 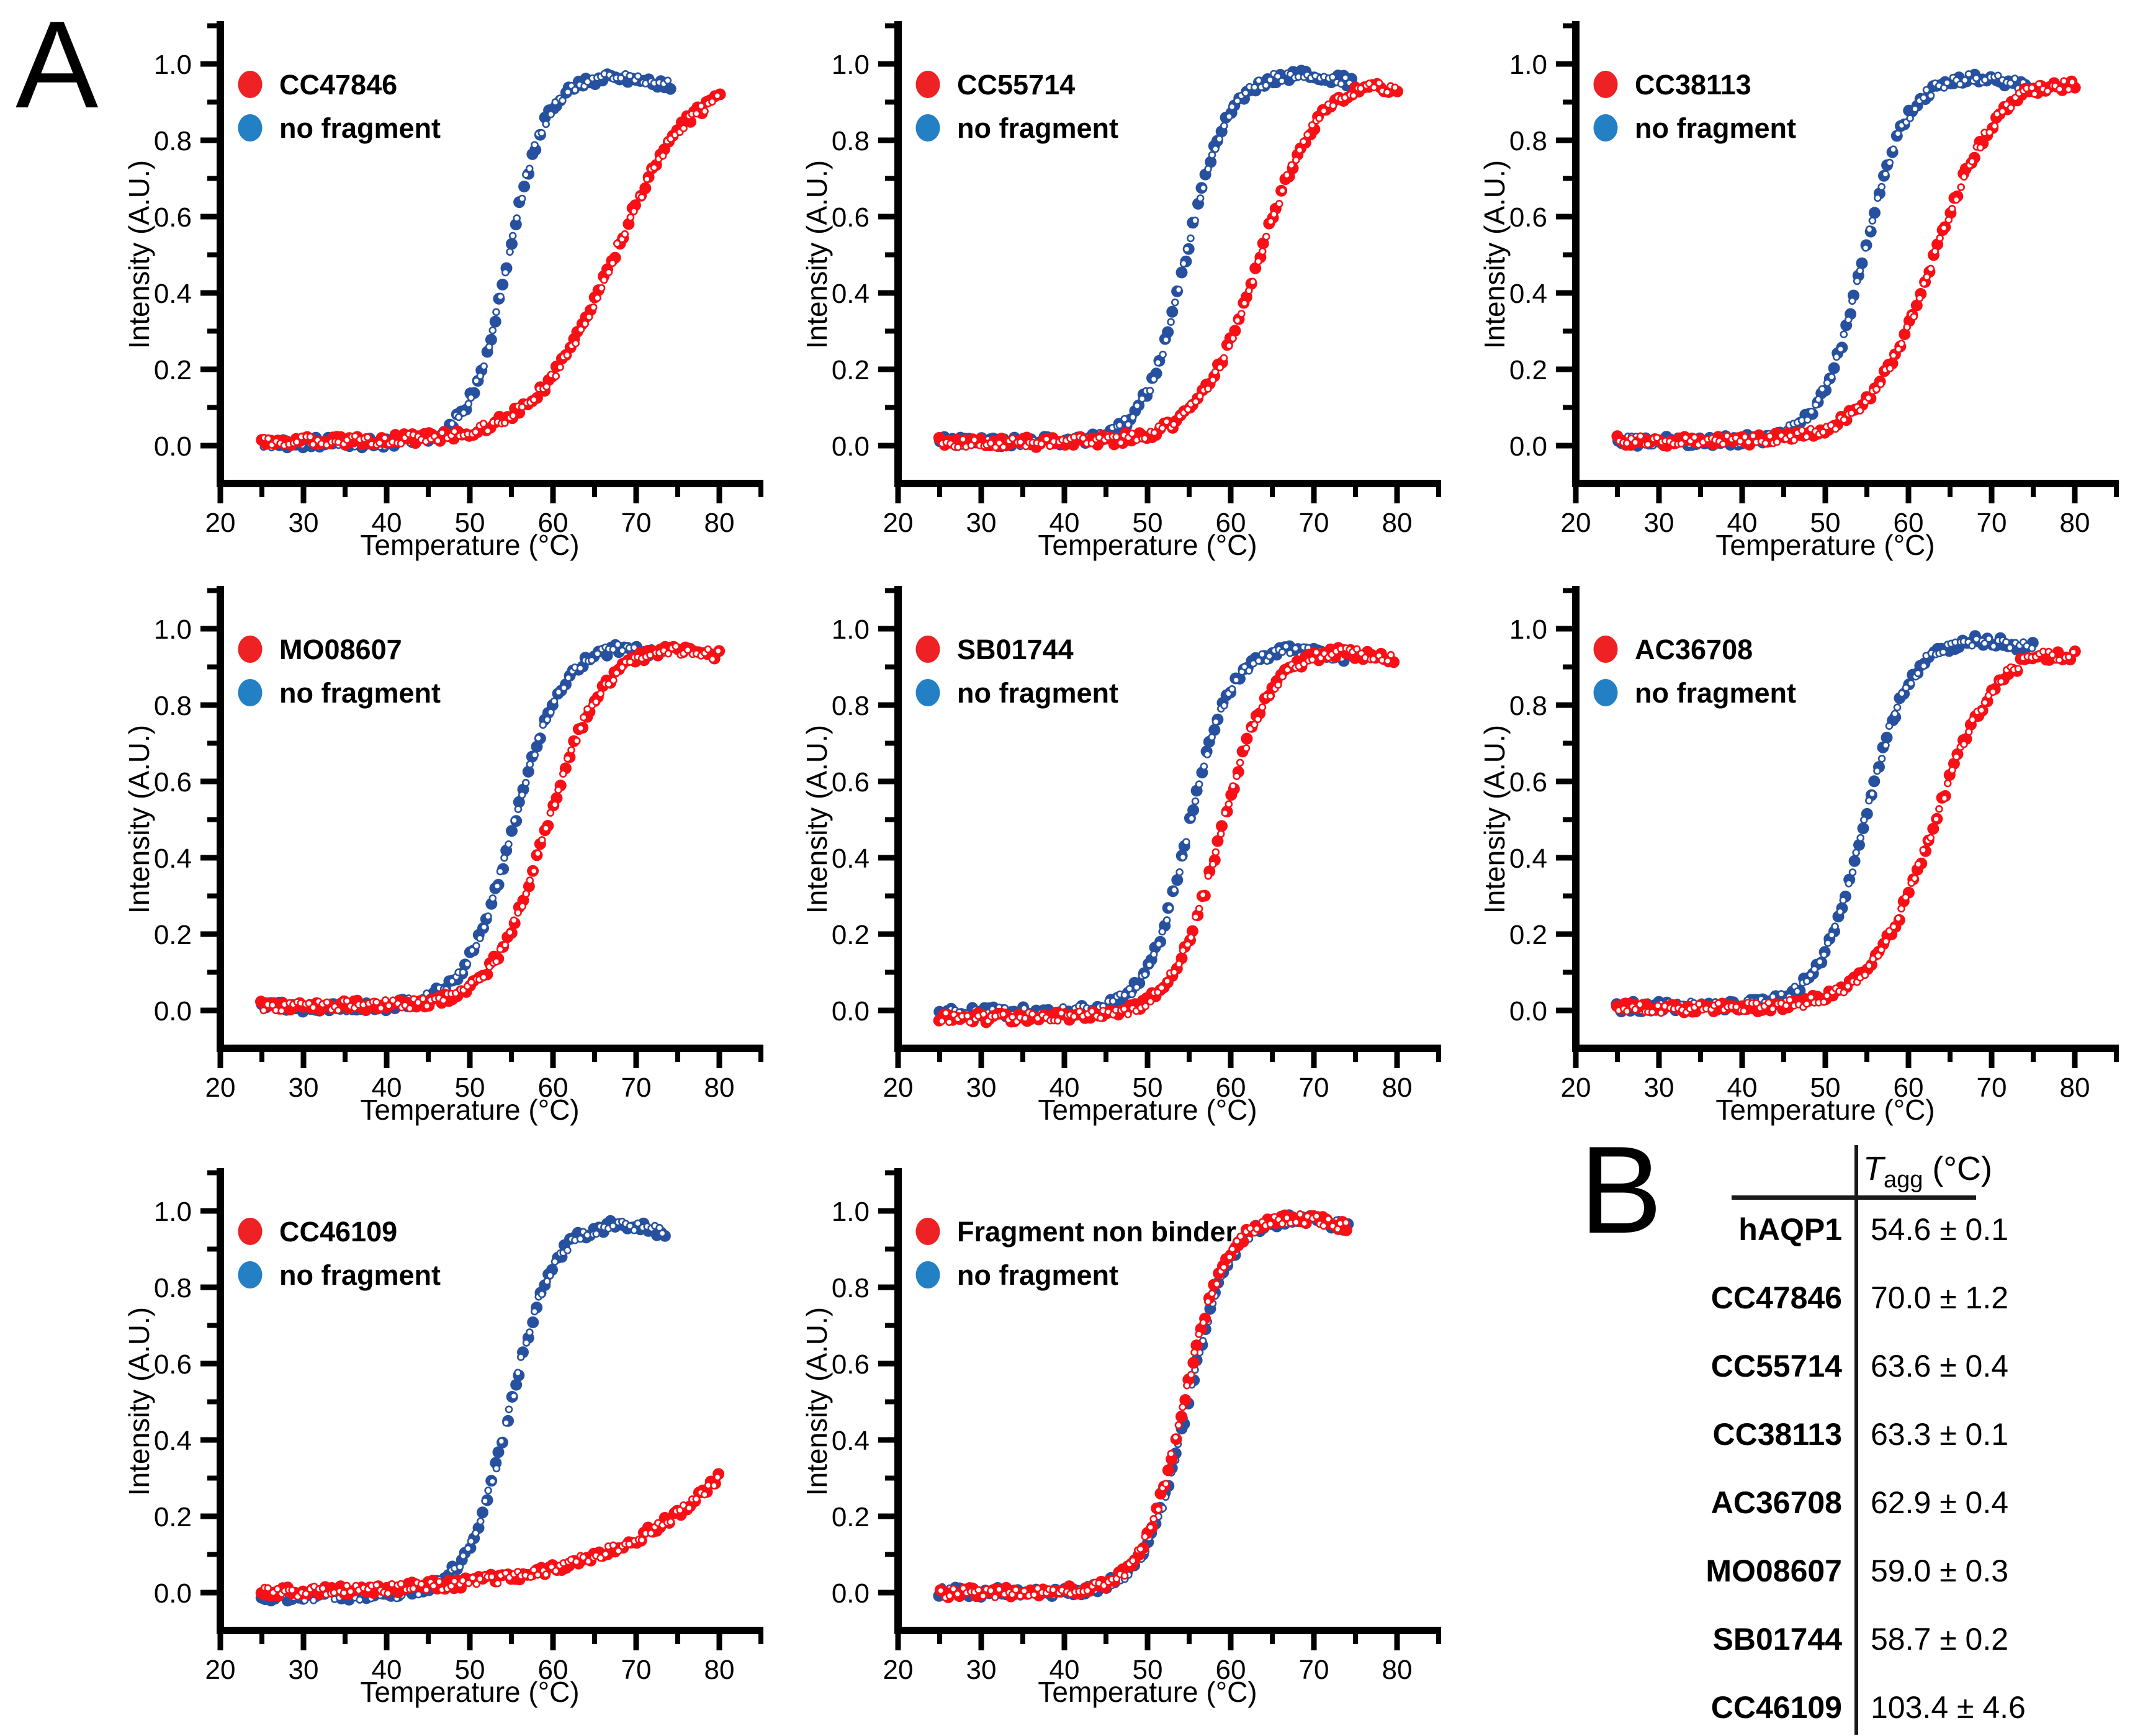 What do you see at coordinates (1812, 1711) in the screenshot?
I see `table-row: CC46109 103.4 ± 4.6` at bounding box center [1812, 1711].